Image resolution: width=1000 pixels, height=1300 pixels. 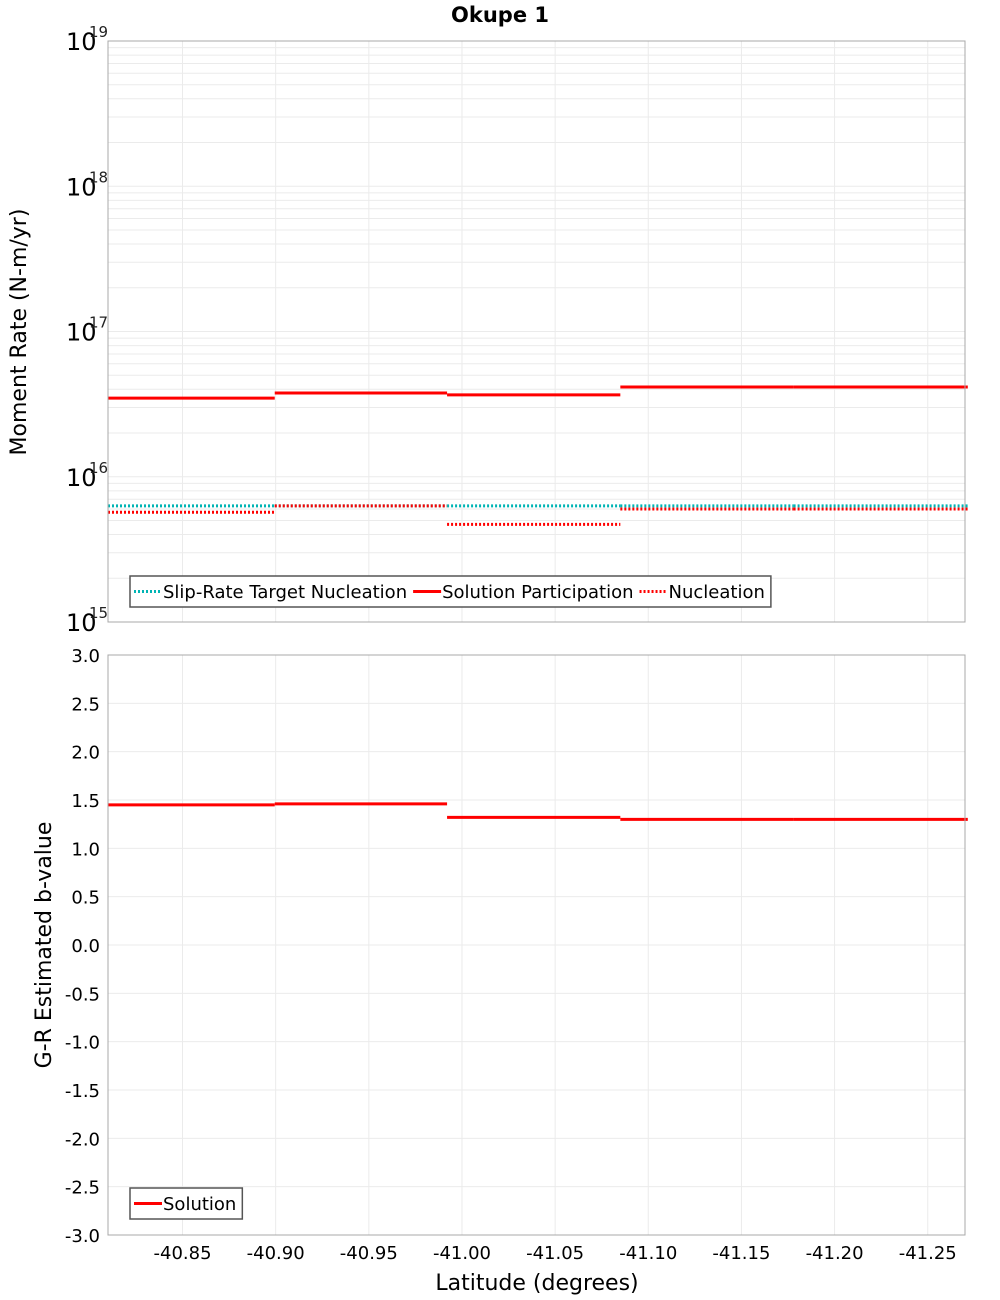 What do you see at coordinates (85, 656) in the screenshot?
I see `y-tick-label: 3.0` at bounding box center [85, 656].